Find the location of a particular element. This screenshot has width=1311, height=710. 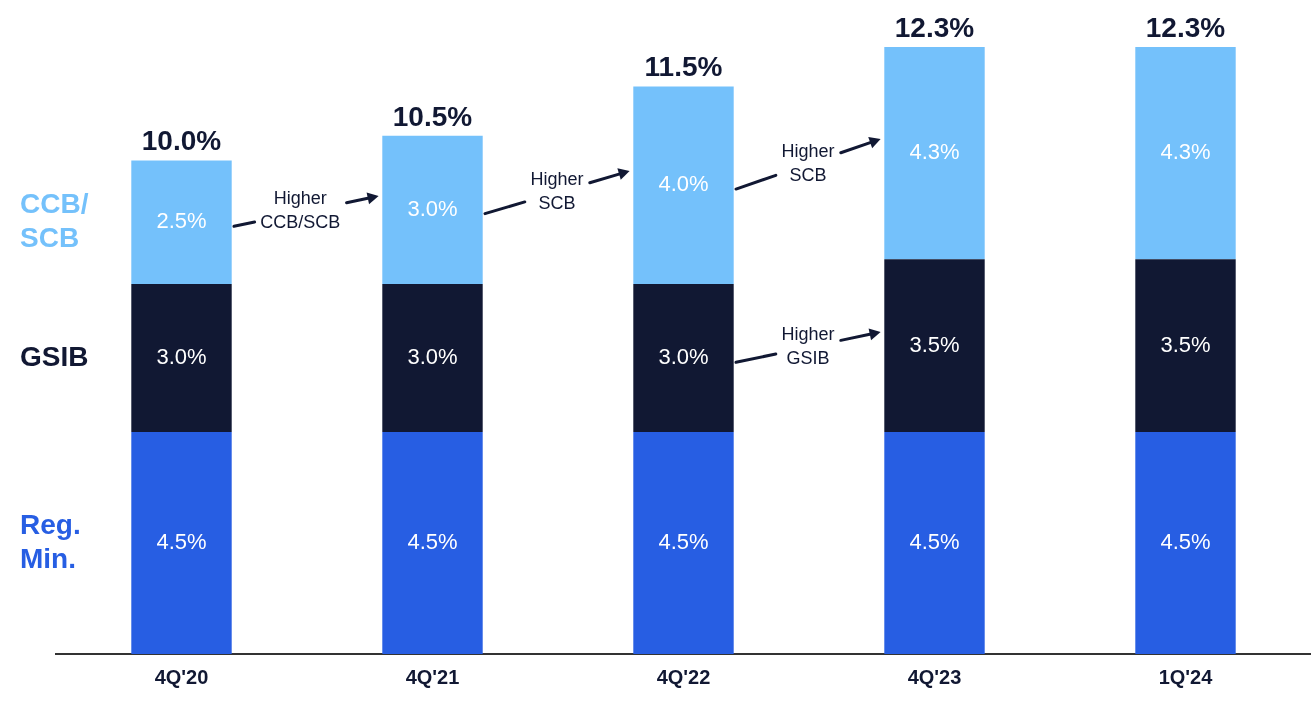

x-tick-label: 4Q'23 is located at coordinates (934, 676).